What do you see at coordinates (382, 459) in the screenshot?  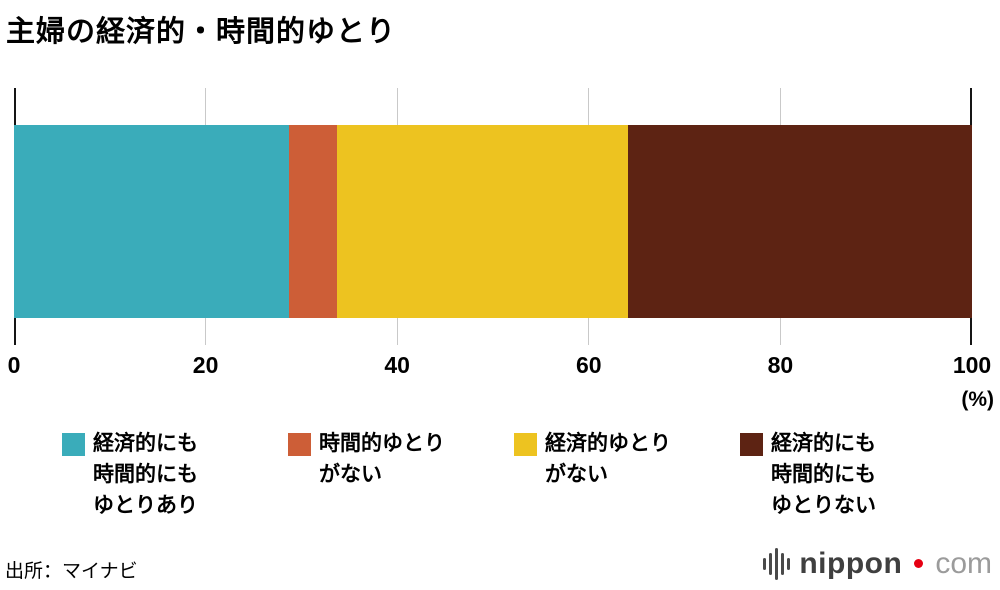 I see `legend-label-1: 時間的ゆとり がない` at bounding box center [382, 459].